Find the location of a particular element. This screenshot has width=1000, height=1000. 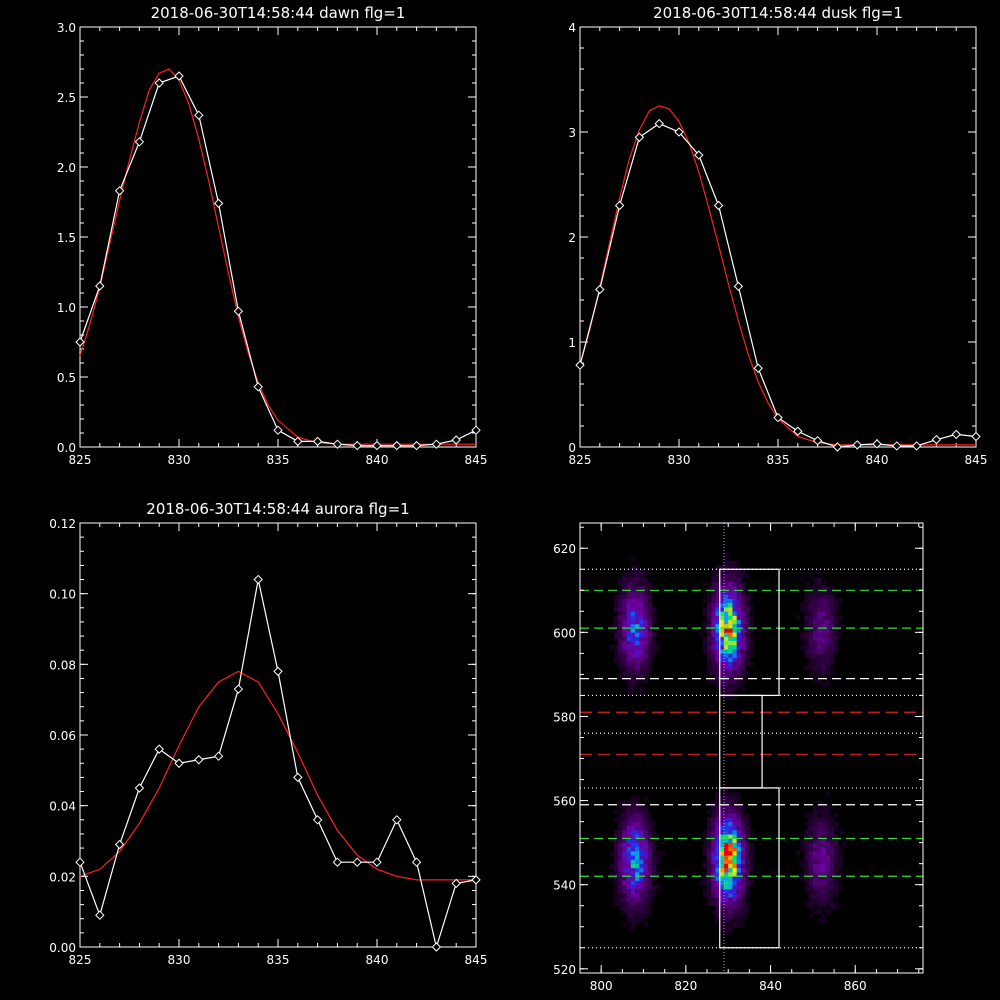

chart-title: 2018-06-30T14:58:44 dusk flg=1 is located at coordinates (778, 13).